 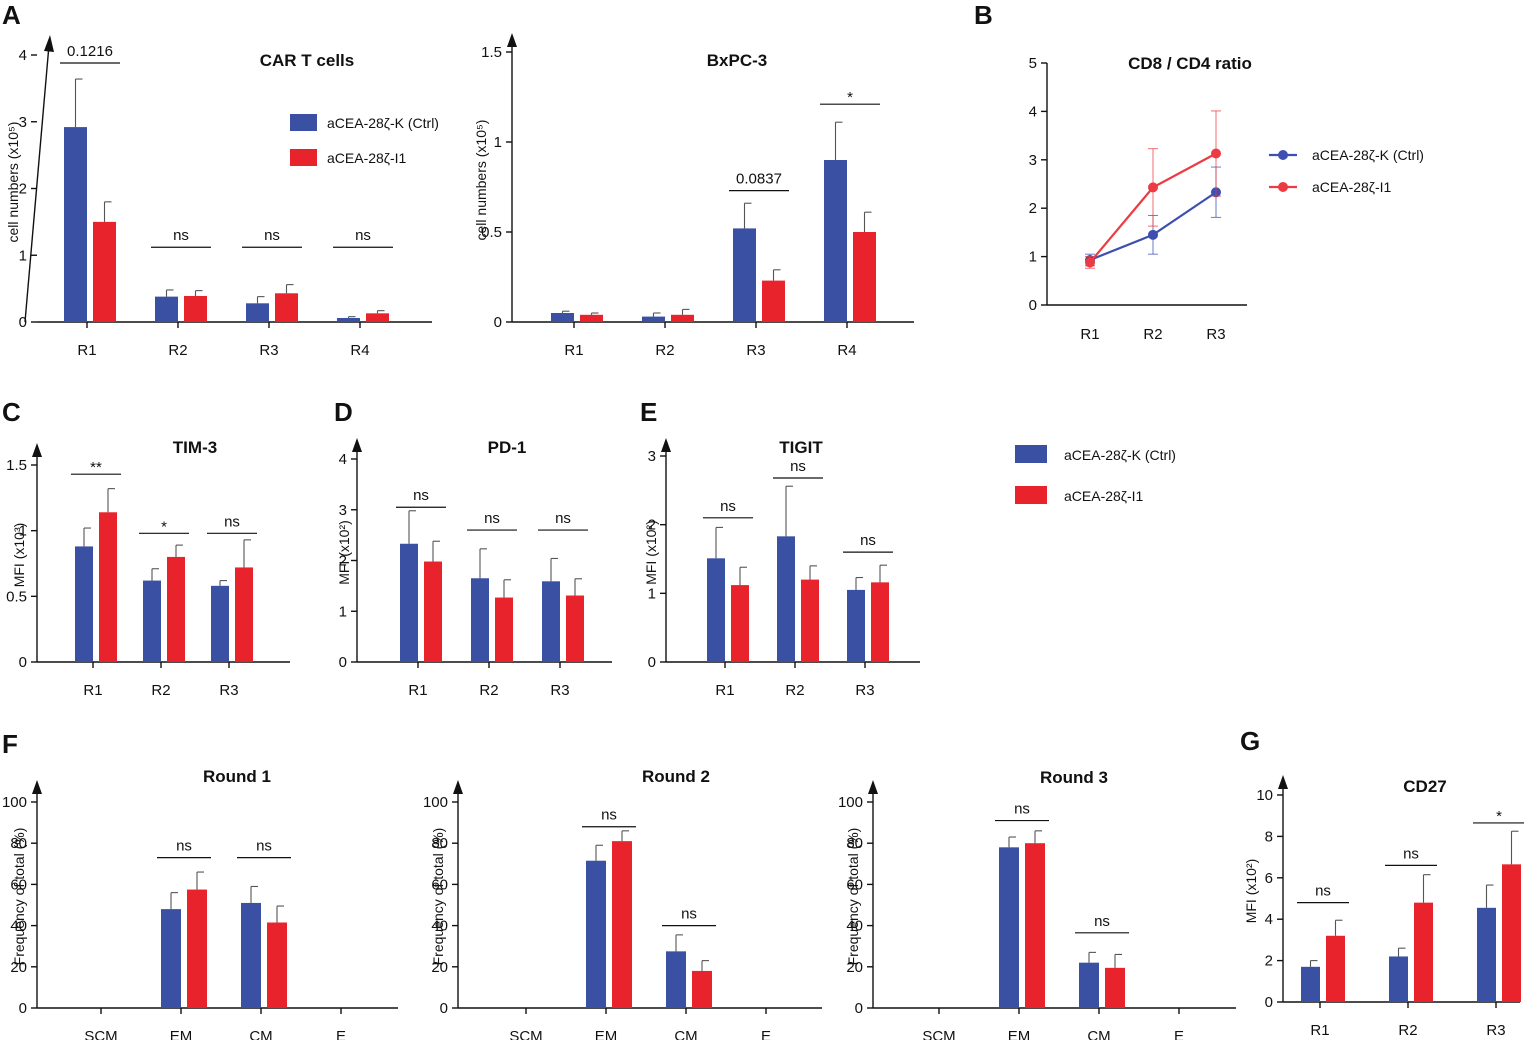 What do you see at coordinates (854, 926) in the screenshot?
I see `y-tick-label: 40` at bounding box center [854, 926].